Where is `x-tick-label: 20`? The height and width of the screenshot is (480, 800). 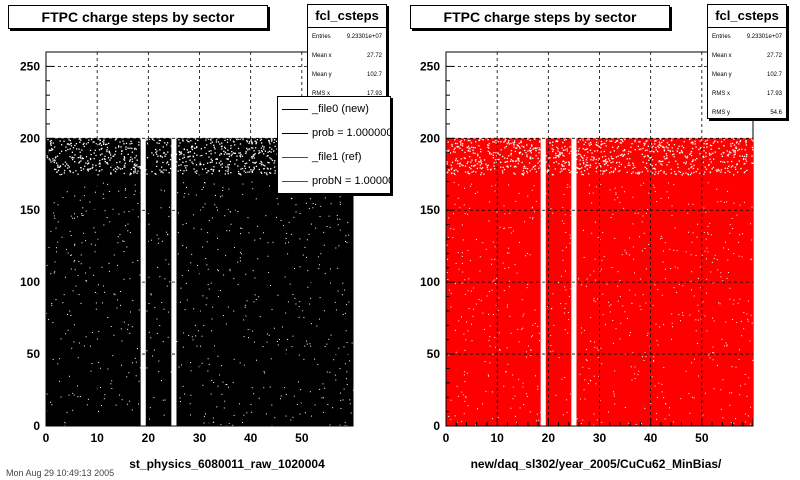 x-tick-label: 20 is located at coordinates (549, 438).